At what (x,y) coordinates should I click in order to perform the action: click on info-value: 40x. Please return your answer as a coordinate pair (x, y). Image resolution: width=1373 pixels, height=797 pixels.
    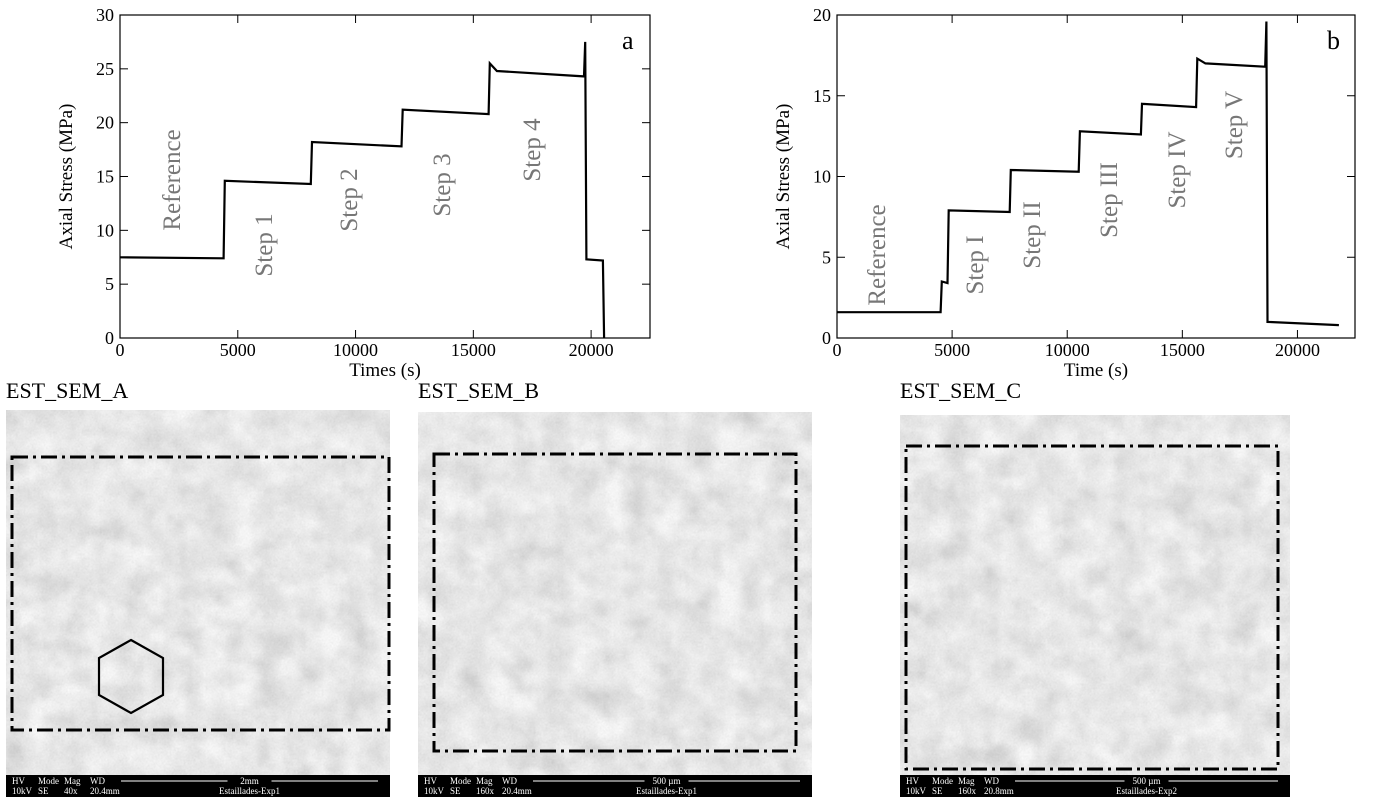
    Looking at the image, I should click on (71, 791).